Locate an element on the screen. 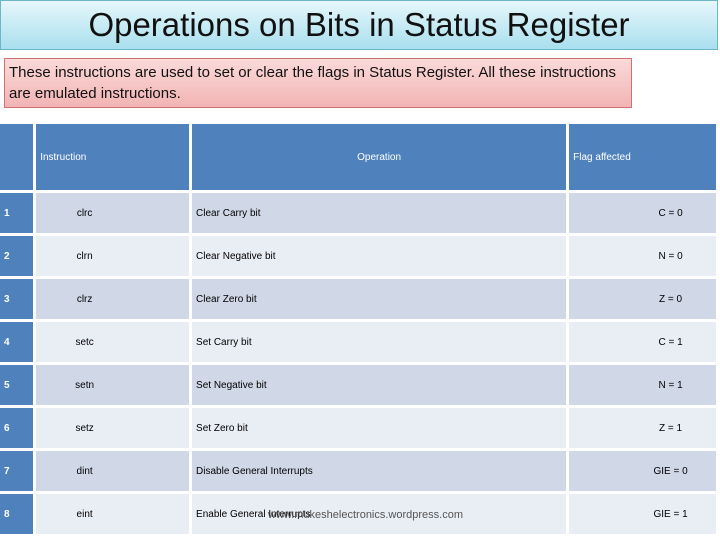  table-cell: GIE = 1 is located at coordinates (642, 514).